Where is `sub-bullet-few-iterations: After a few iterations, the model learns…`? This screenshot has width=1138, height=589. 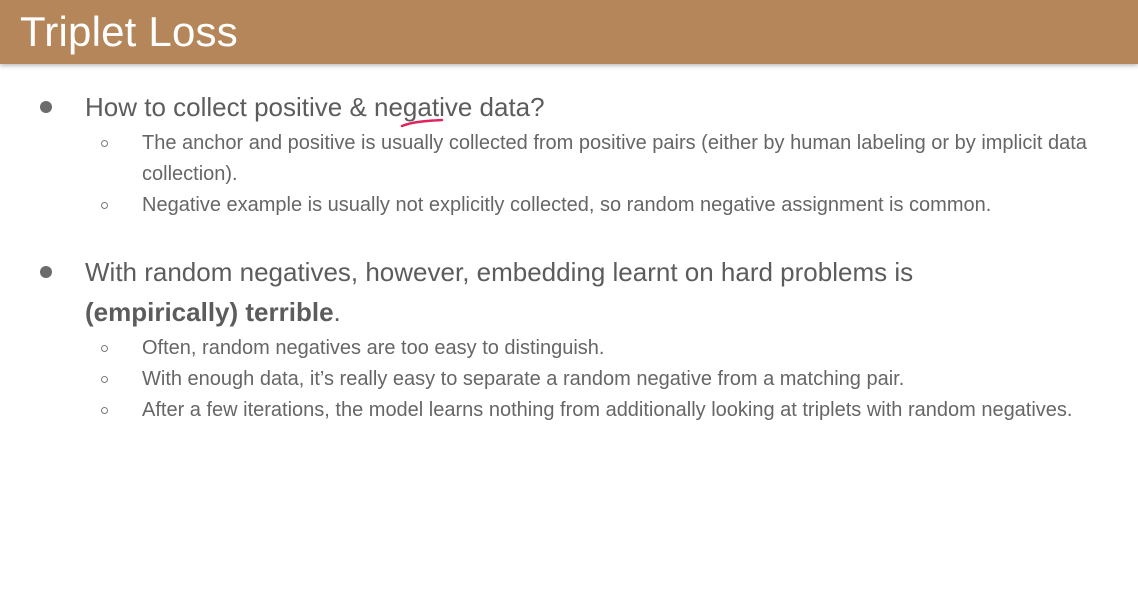 sub-bullet-few-iterations: After a few iterations, the model learns… is located at coordinates (607, 410).